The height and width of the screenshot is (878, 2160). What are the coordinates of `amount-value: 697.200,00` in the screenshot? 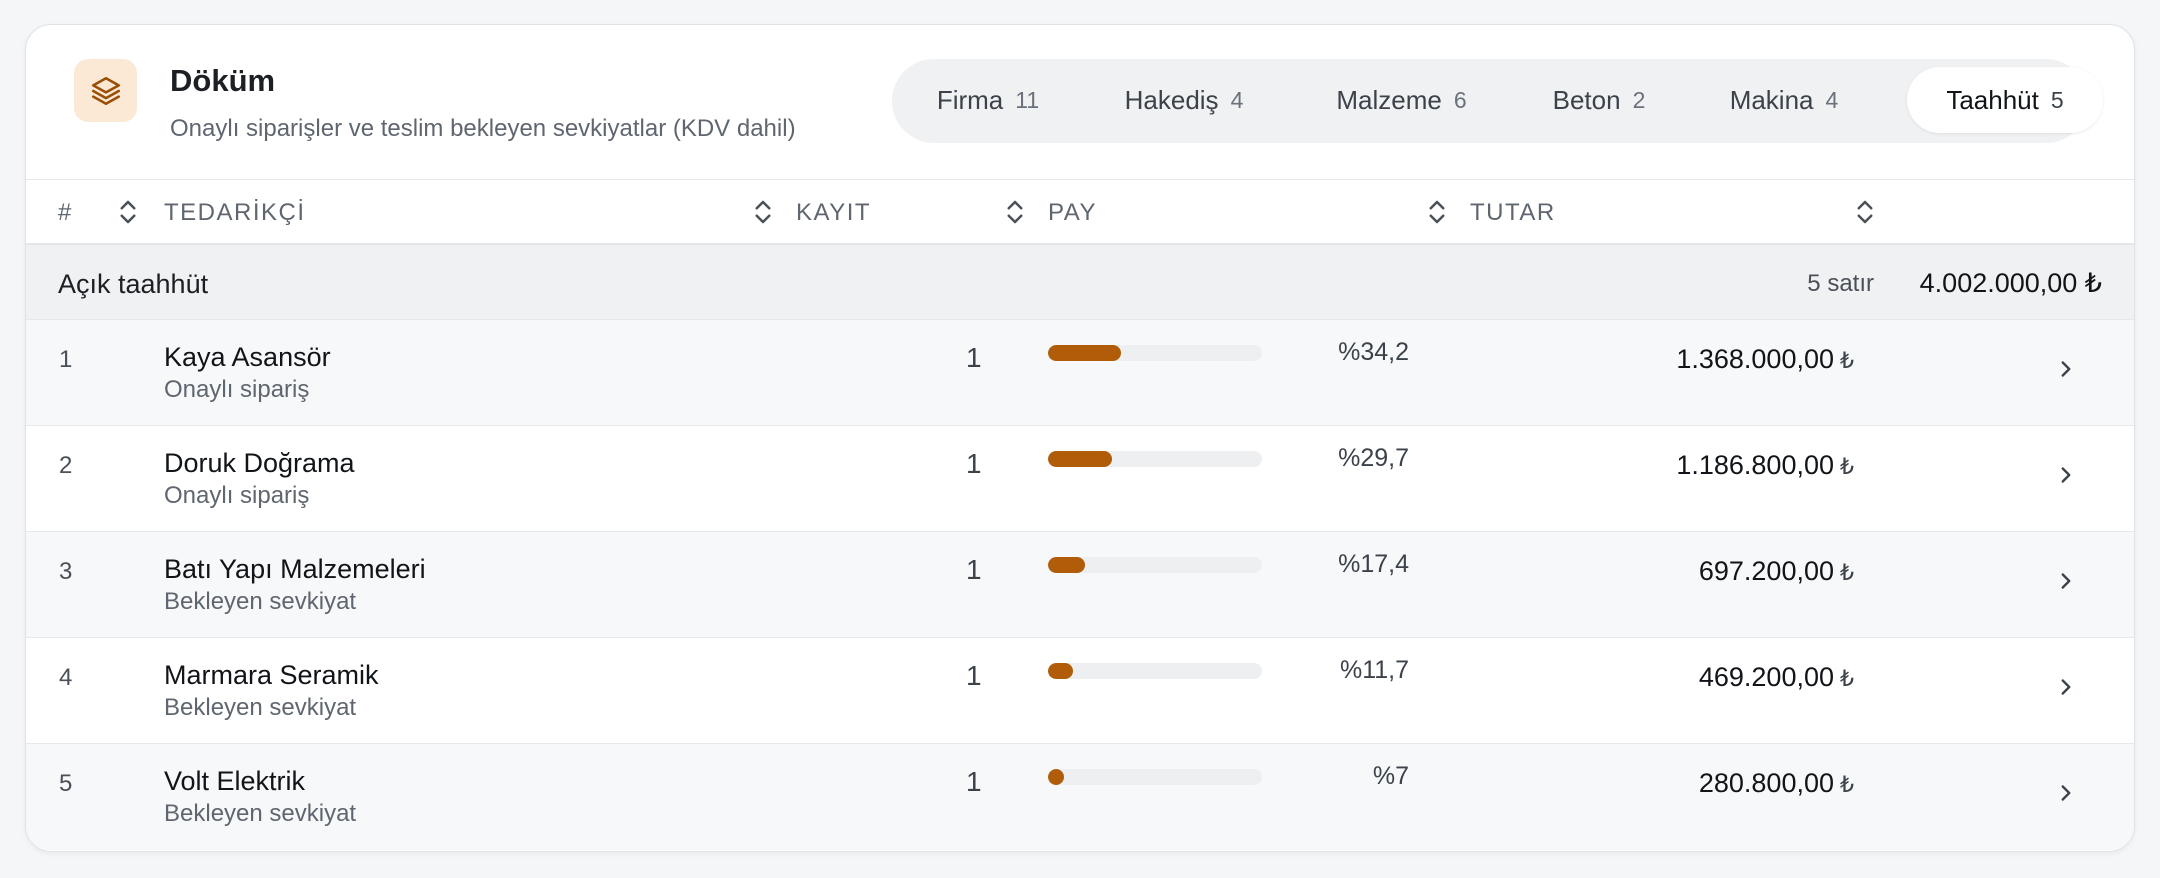 It's located at (1766, 571).